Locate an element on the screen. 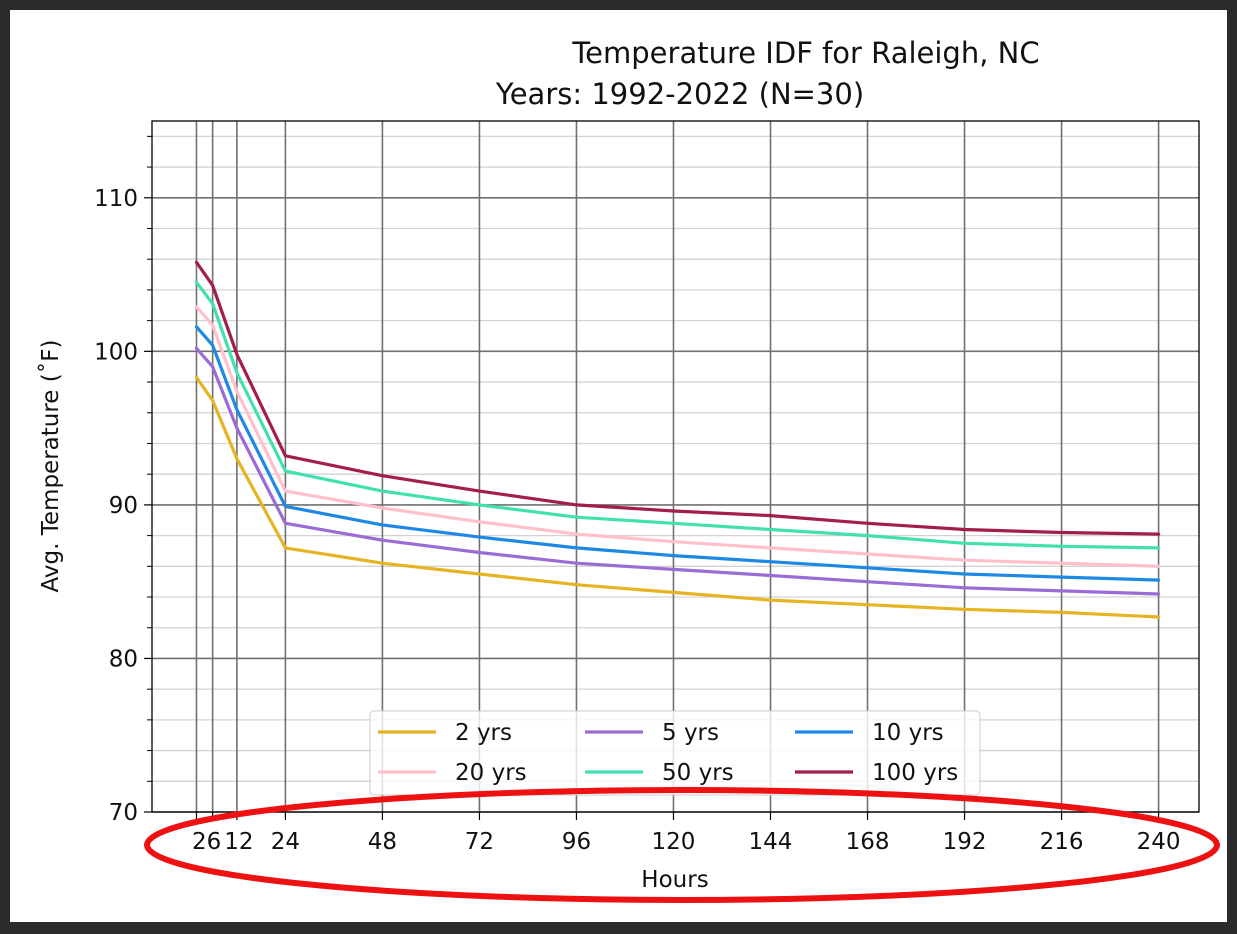 The image size is (1237, 934). x-tick-label: 192 is located at coordinates (965, 842).